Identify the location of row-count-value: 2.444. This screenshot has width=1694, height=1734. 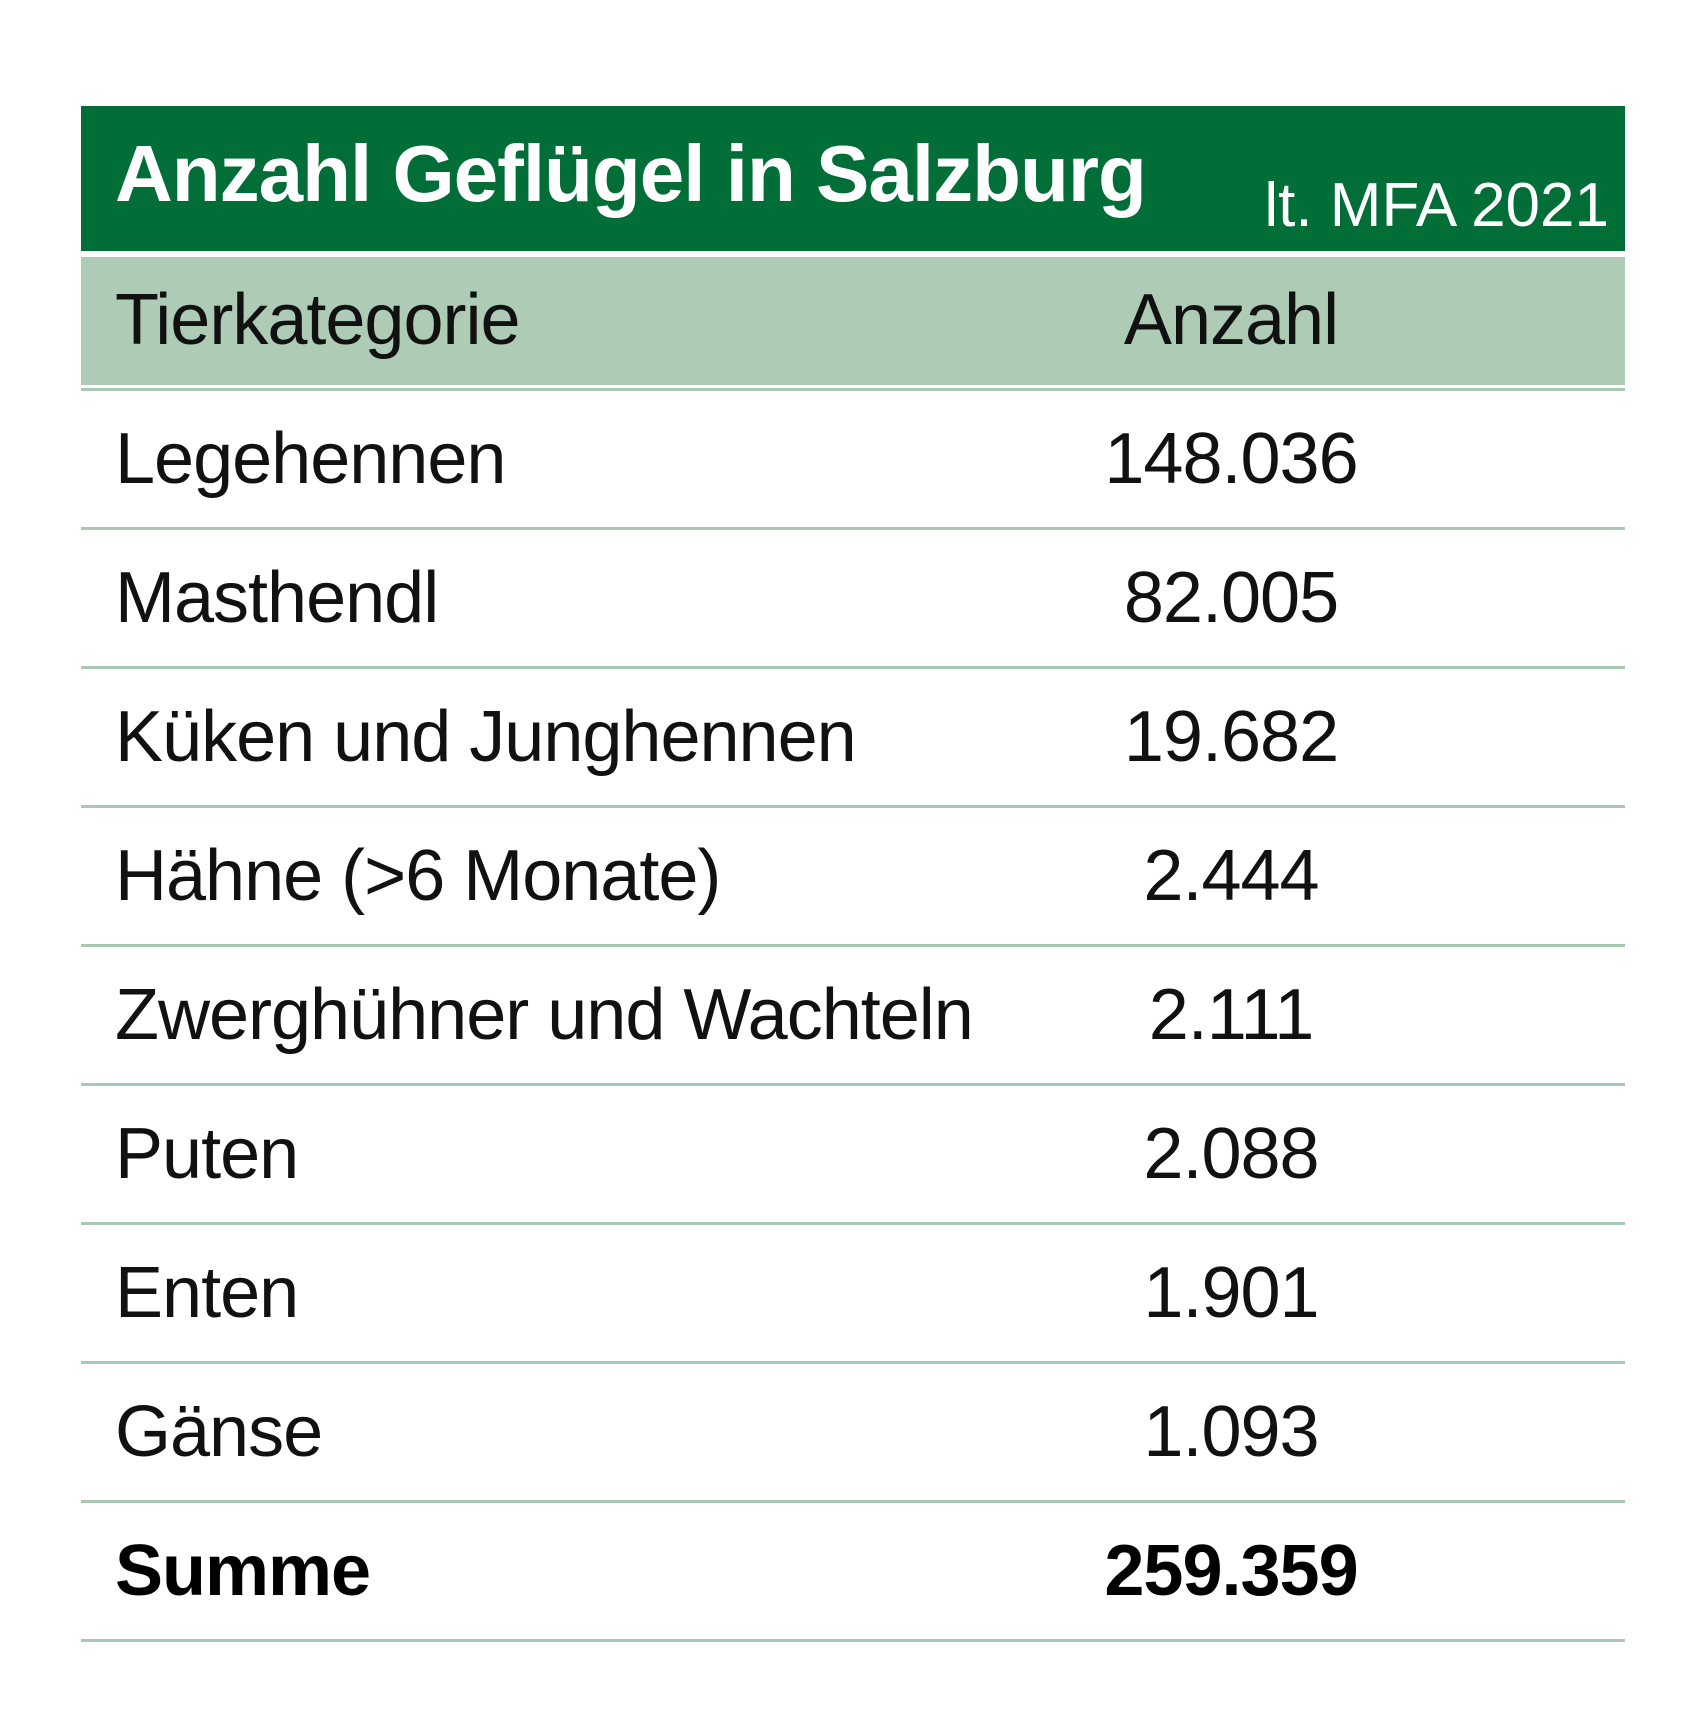
(1231, 876).